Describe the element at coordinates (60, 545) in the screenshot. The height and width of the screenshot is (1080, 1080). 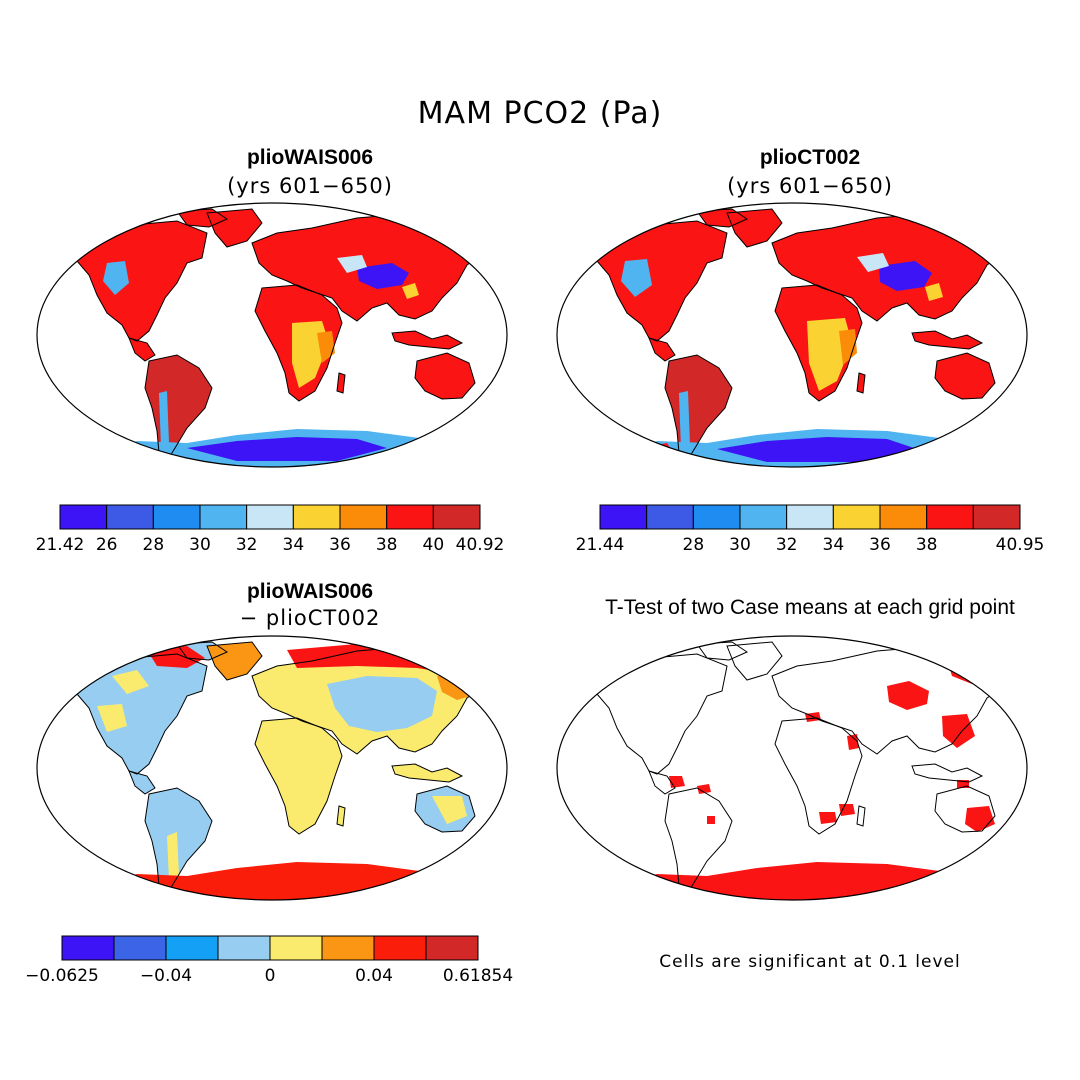
I see `colorbar-0-label-0: 21.42` at that location.